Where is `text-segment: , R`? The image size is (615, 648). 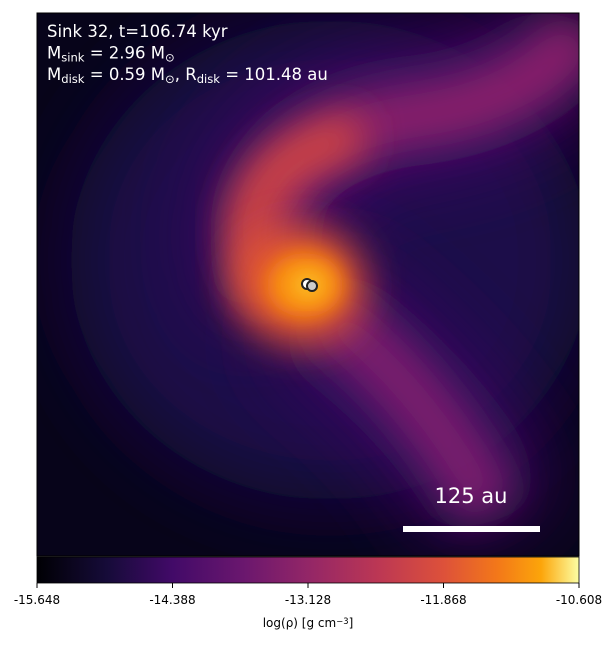
text-segment: , R is located at coordinates (186, 74).